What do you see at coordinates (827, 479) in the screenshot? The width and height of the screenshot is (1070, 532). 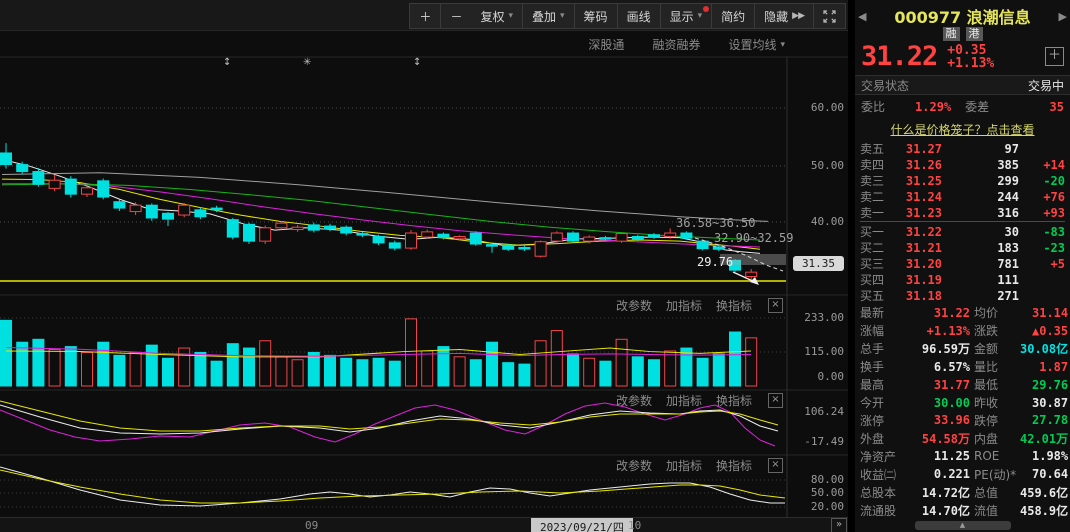 I see `indicator-axis-label: 80.00` at bounding box center [827, 479].